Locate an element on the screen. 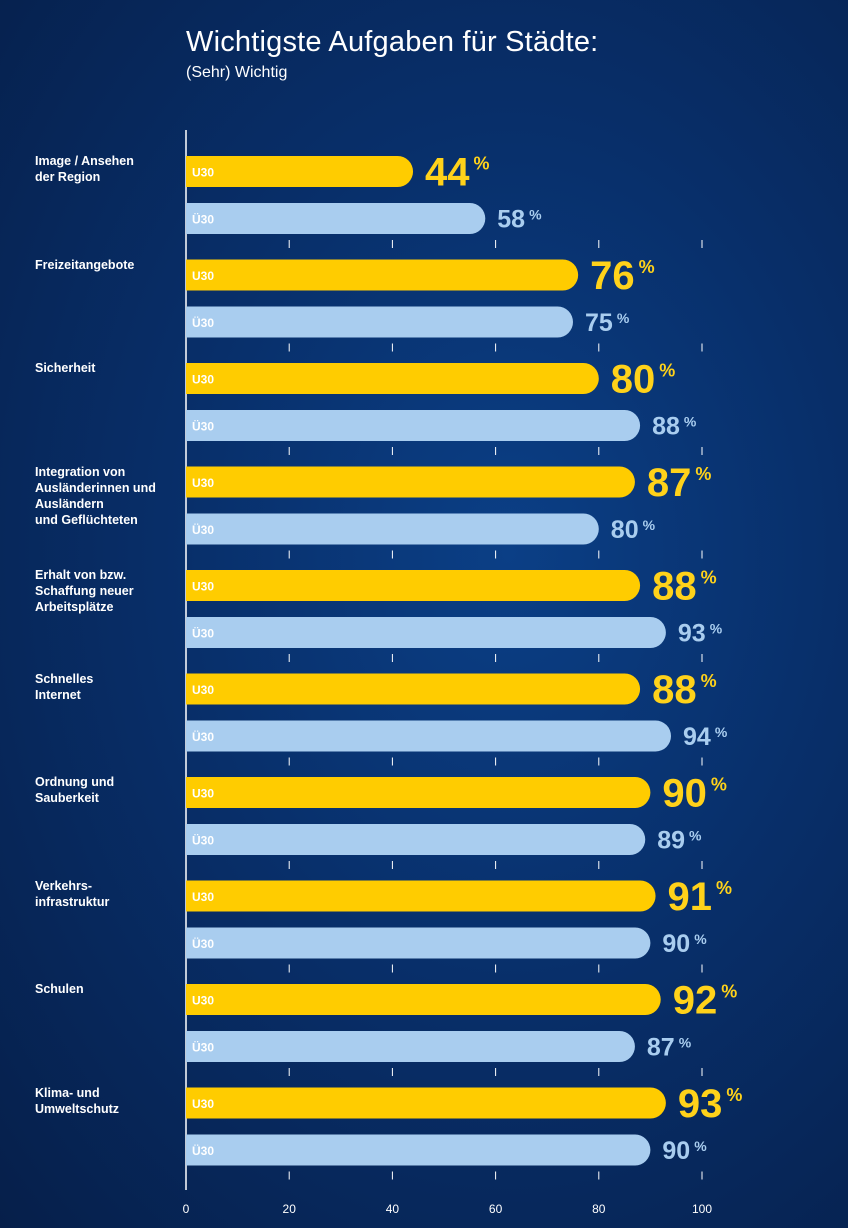 The image size is (848, 1228). x-tick-label: 20 is located at coordinates (290, 1209).